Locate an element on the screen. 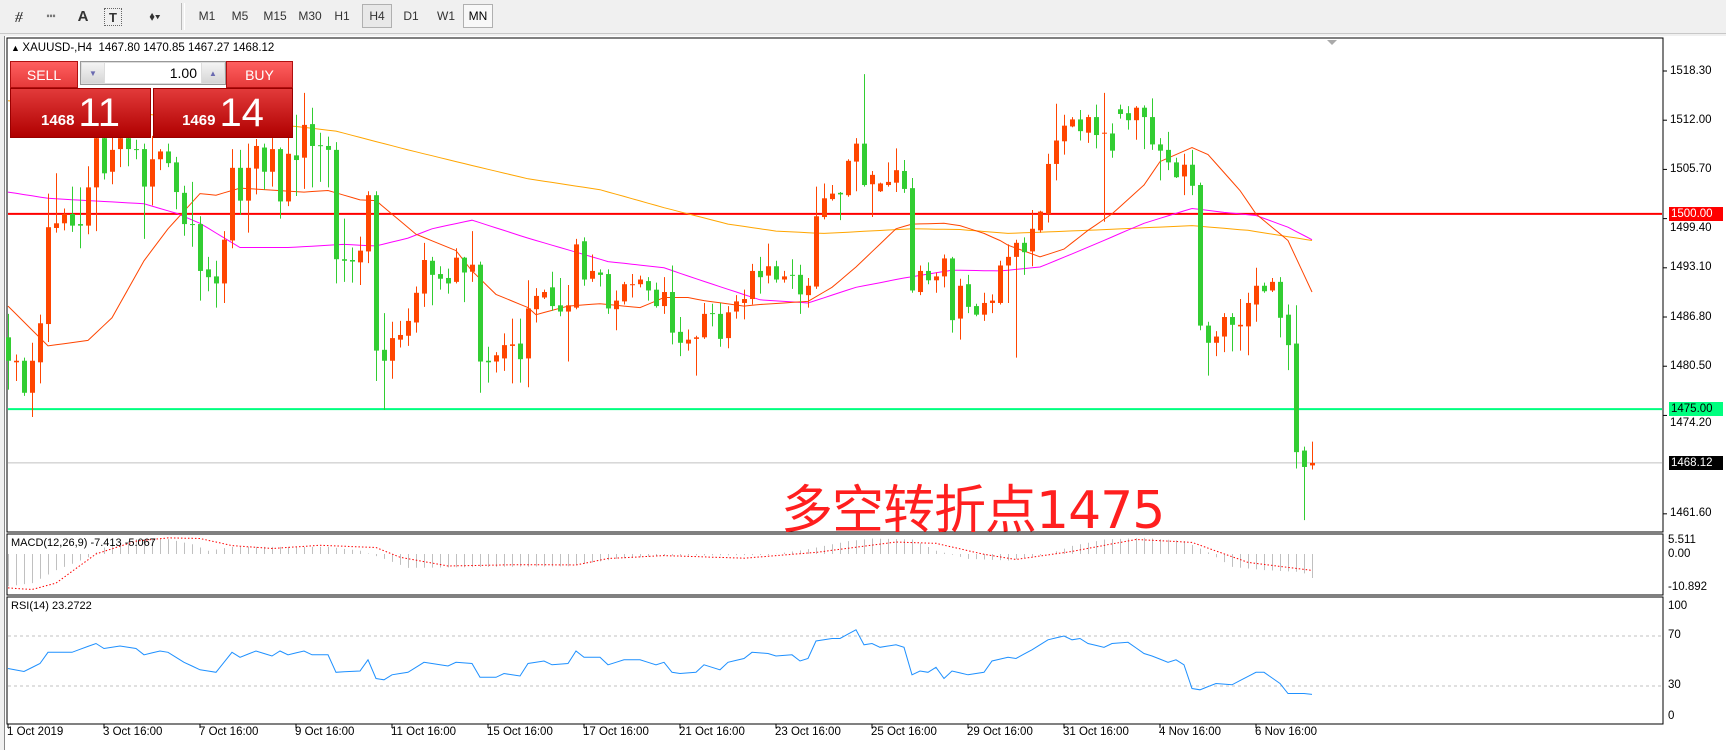 The width and height of the screenshot is (1726, 750). timeframe-mn: MN is located at coordinates (478, 16).